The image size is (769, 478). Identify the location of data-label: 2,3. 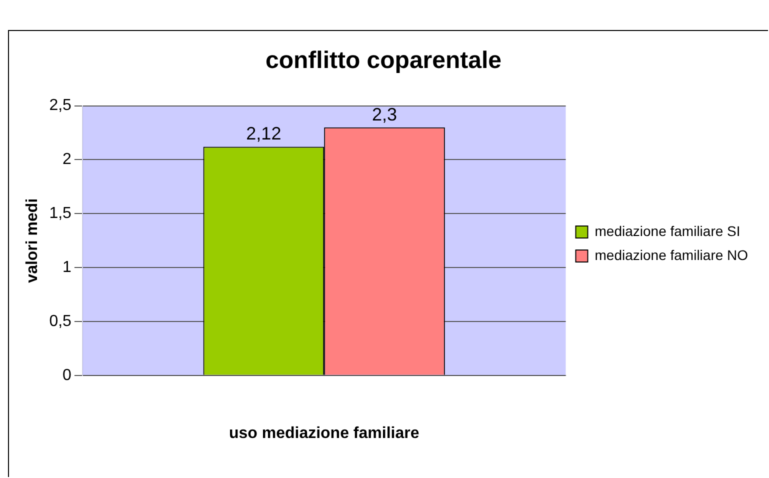
(385, 114).